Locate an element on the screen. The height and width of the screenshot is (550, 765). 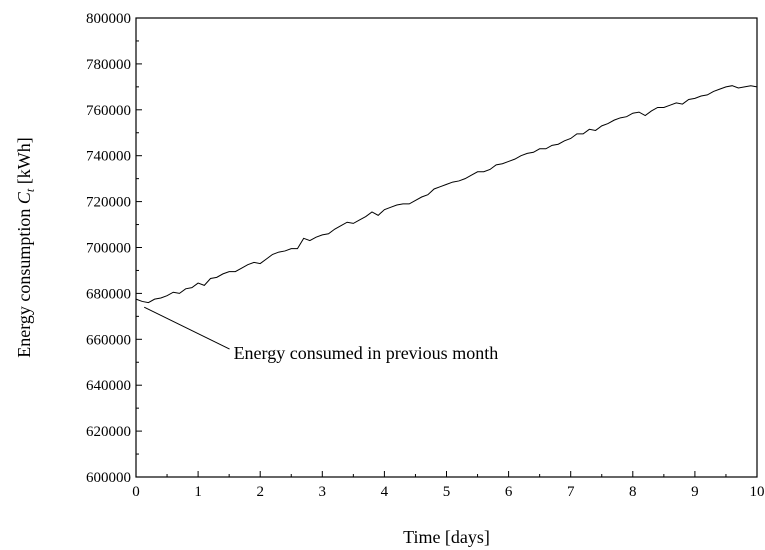
y-tick-label: 640000 is located at coordinates (108, 386).